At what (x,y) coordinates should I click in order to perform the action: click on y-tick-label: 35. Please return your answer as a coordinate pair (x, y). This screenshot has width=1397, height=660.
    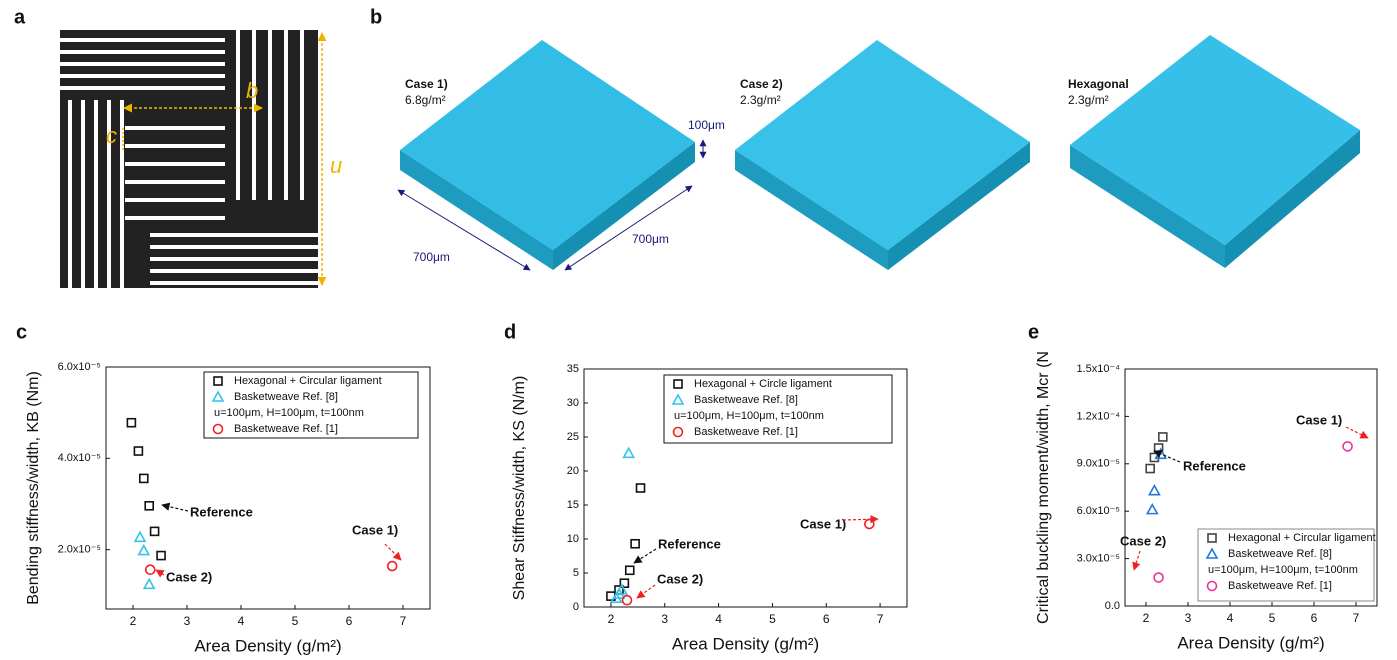
    Looking at the image, I should click on (573, 369).